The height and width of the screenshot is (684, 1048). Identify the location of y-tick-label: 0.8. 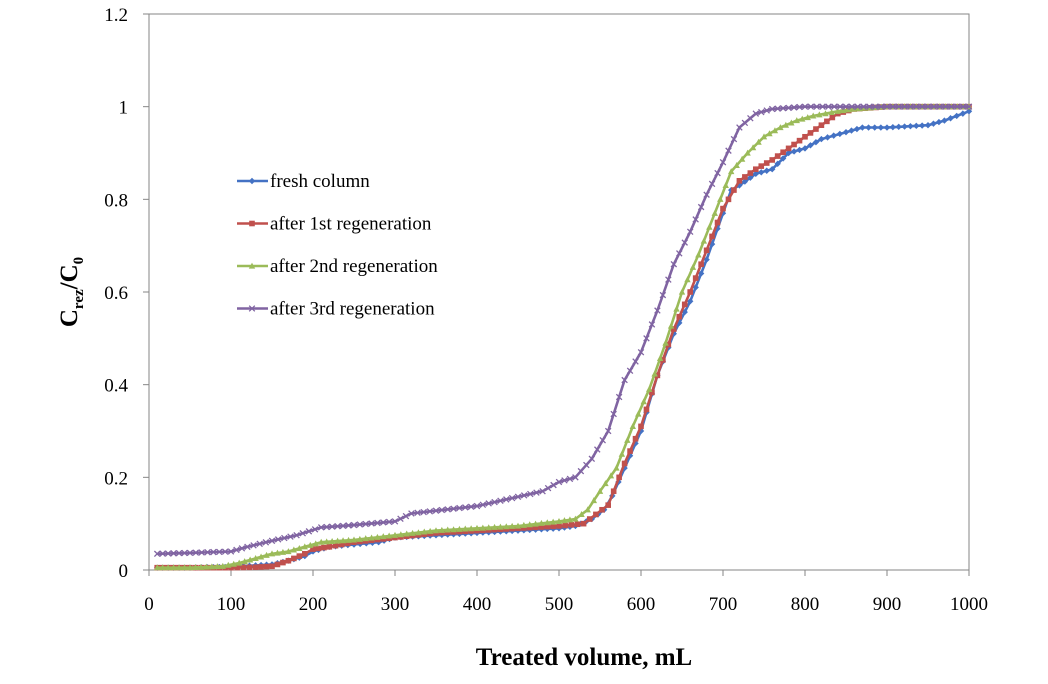
(116, 200).